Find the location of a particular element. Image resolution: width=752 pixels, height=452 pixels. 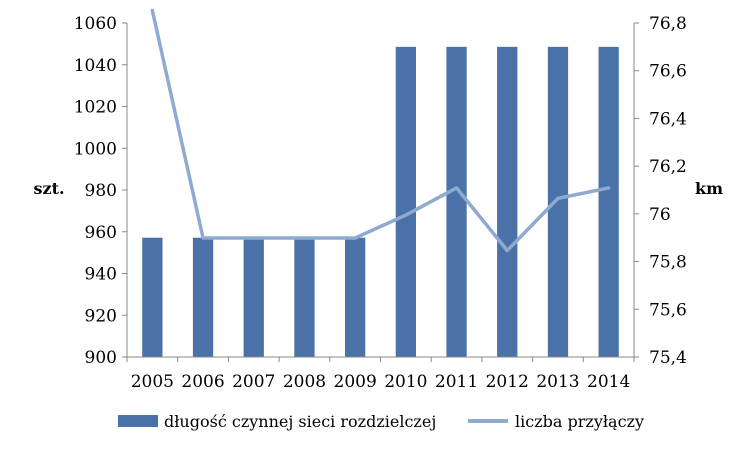

y-right-tick-label: 75,4 is located at coordinates (668, 358).